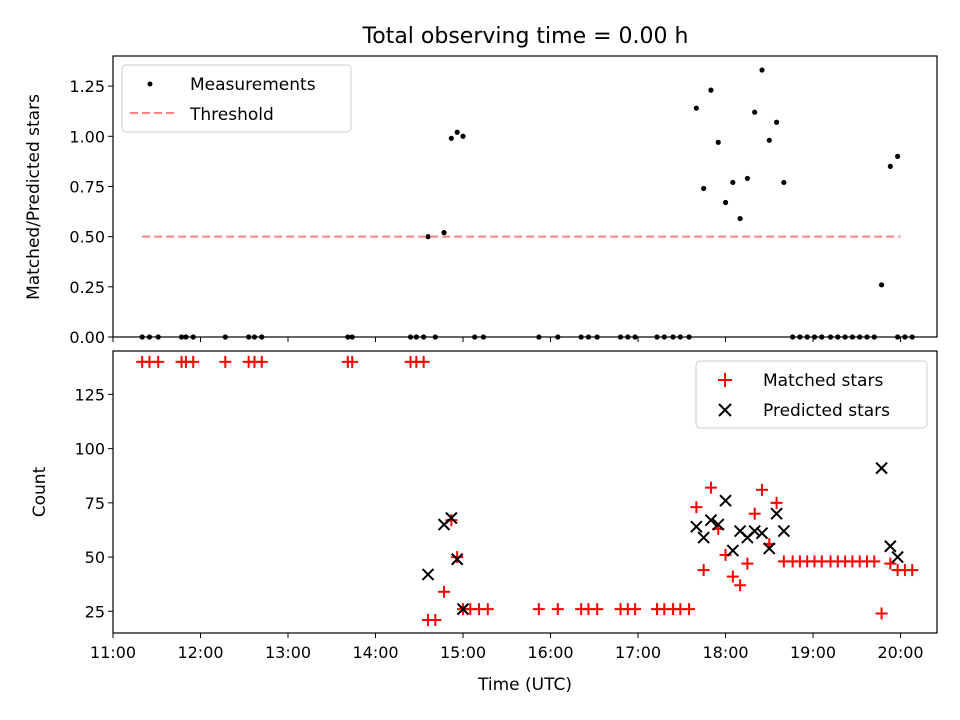  I want to click on top-y-axis-label: Matched/Predicted stars, so click(34, 197).